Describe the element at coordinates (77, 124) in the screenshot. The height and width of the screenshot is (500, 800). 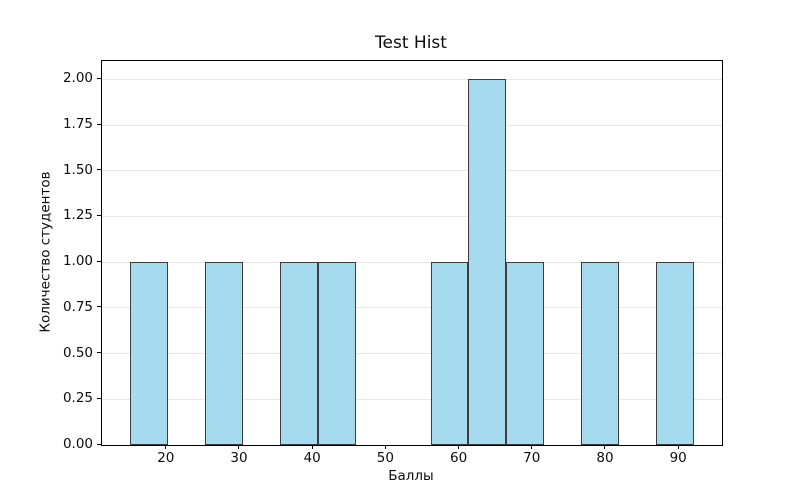
I see `y-tick-label: 1.75` at that location.